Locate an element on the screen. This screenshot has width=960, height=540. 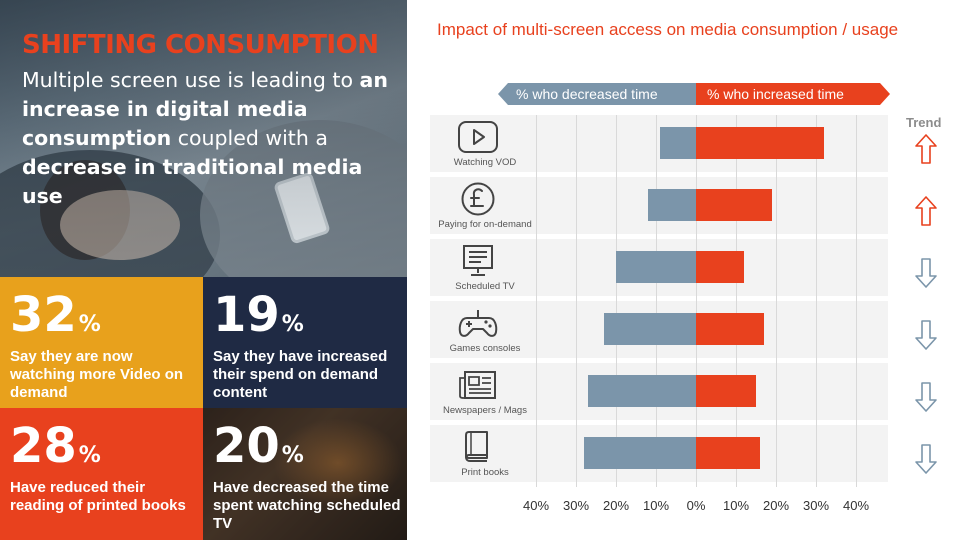
subheadline-part-bold: an increase in digital media consumption is located at coordinates (205, 109).